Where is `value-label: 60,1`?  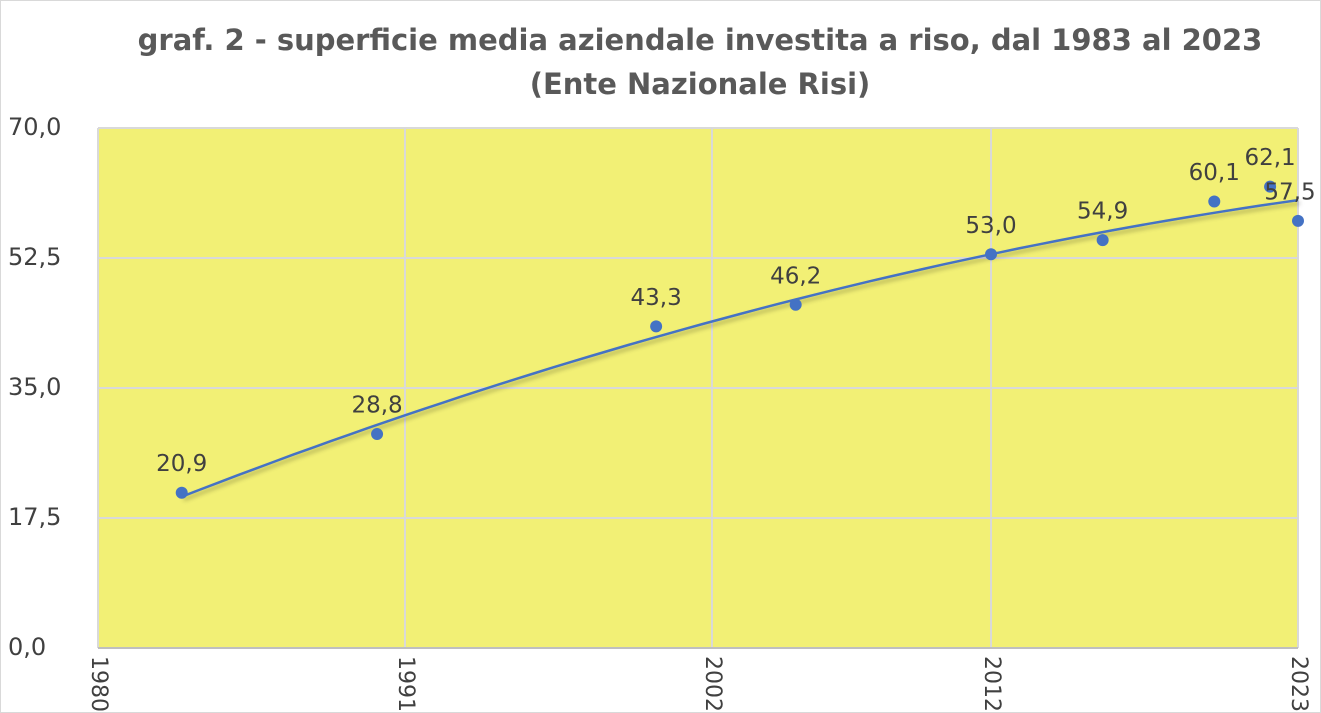
value-label: 60,1 is located at coordinates (1214, 173).